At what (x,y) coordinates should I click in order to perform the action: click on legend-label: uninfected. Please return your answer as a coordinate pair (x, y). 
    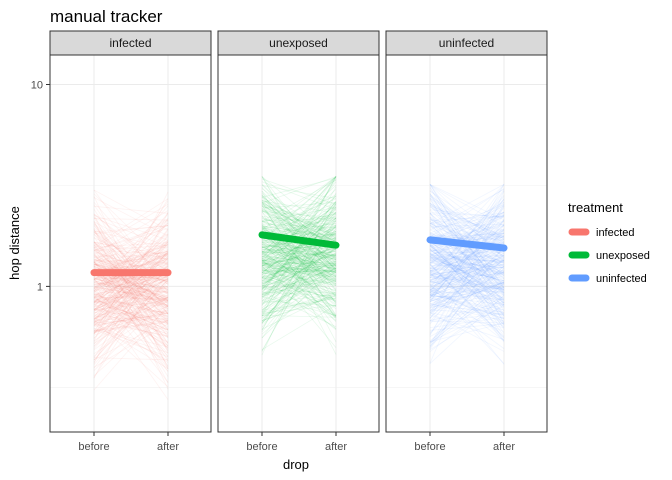
    Looking at the image, I should click on (621, 279).